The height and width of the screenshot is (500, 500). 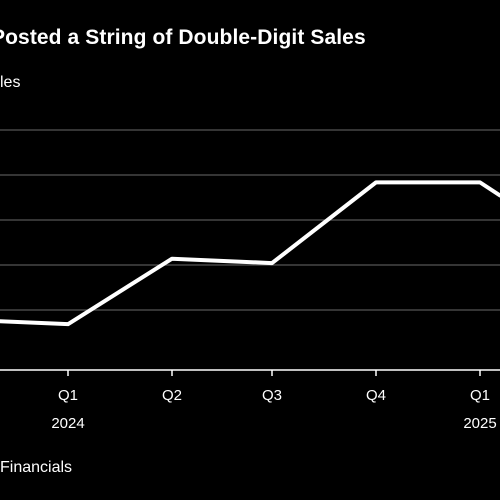 I want to click on chart-source: Financials, so click(x=36, y=467).